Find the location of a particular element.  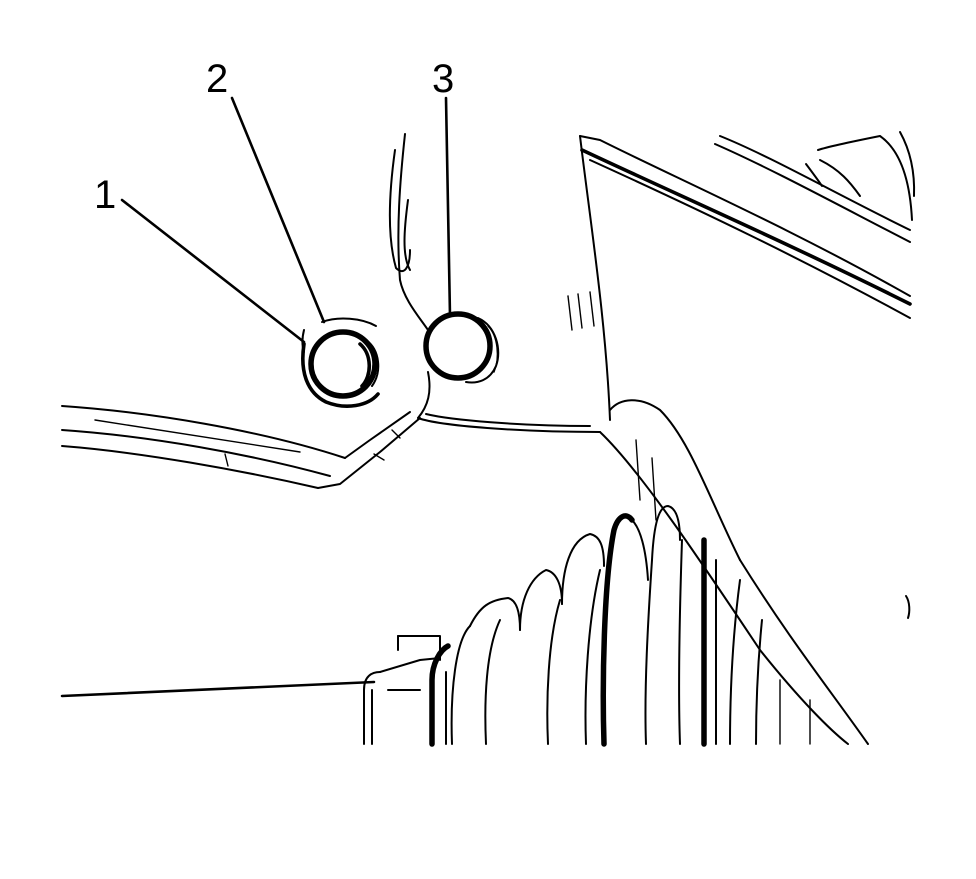

axle-boot is located at coordinates (587, 626).